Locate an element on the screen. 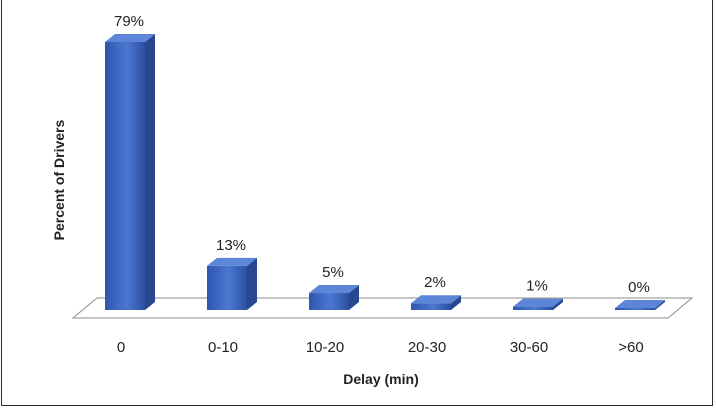 The image size is (716, 410). x-tick-label: 0-10 is located at coordinates (223, 347).